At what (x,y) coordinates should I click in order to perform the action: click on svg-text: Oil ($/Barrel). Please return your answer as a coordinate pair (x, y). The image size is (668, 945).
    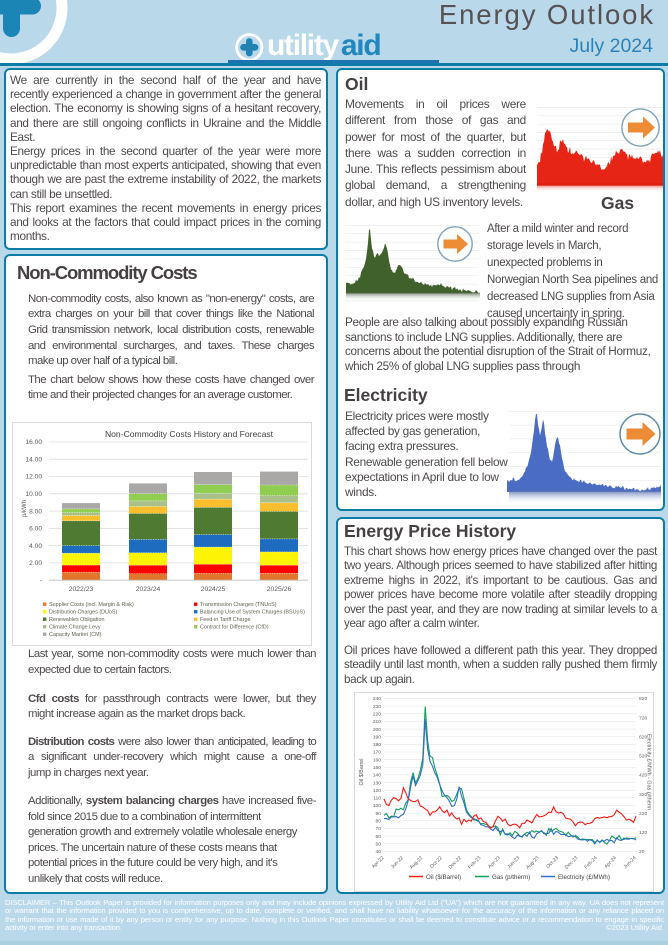
    Looking at the image, I should click on (443, 877).